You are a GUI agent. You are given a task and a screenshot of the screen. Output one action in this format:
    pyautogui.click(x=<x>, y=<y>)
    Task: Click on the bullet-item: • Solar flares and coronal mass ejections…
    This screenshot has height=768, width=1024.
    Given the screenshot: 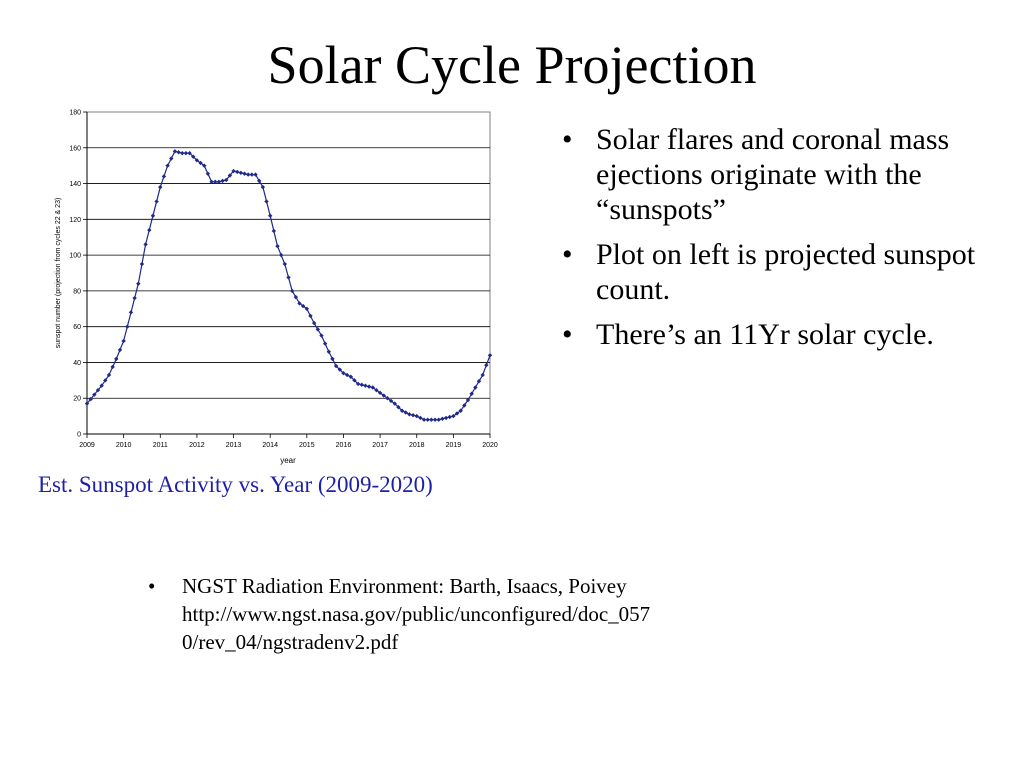 What is the action you would take?
    pyautogui.click(x=777, y=174)
    